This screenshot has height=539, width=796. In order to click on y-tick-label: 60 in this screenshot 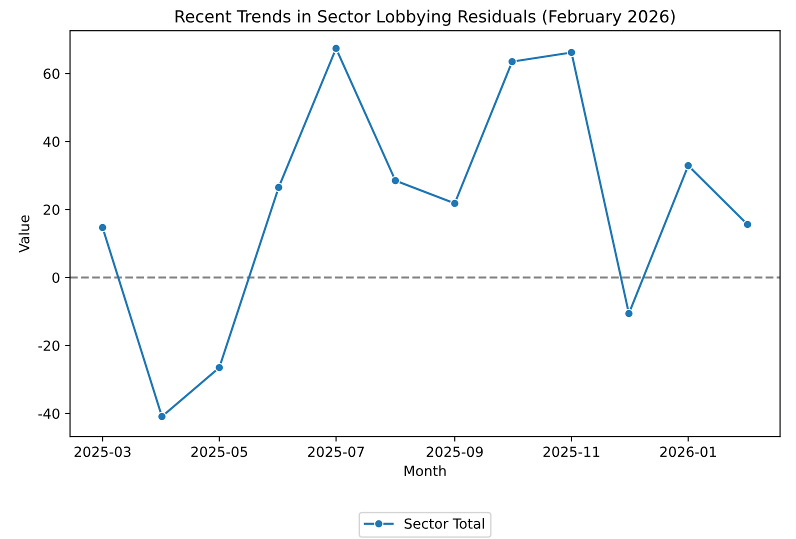, I will do `click(52, 74)`.